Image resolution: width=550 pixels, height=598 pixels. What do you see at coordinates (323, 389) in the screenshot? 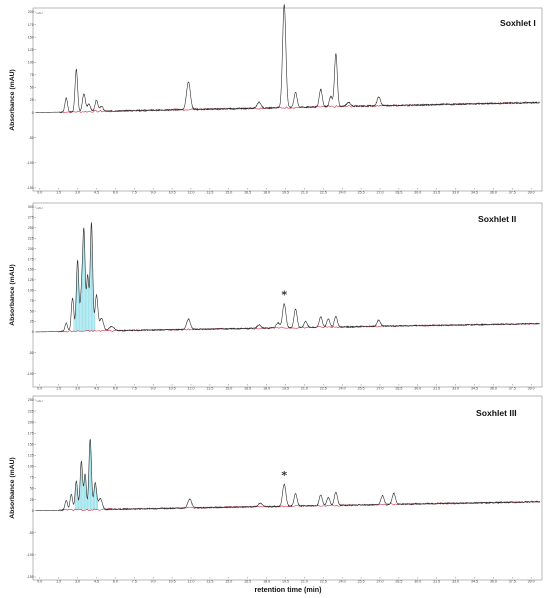
I see `x-tick-label: 22.5` at bounding box center [323, 389].